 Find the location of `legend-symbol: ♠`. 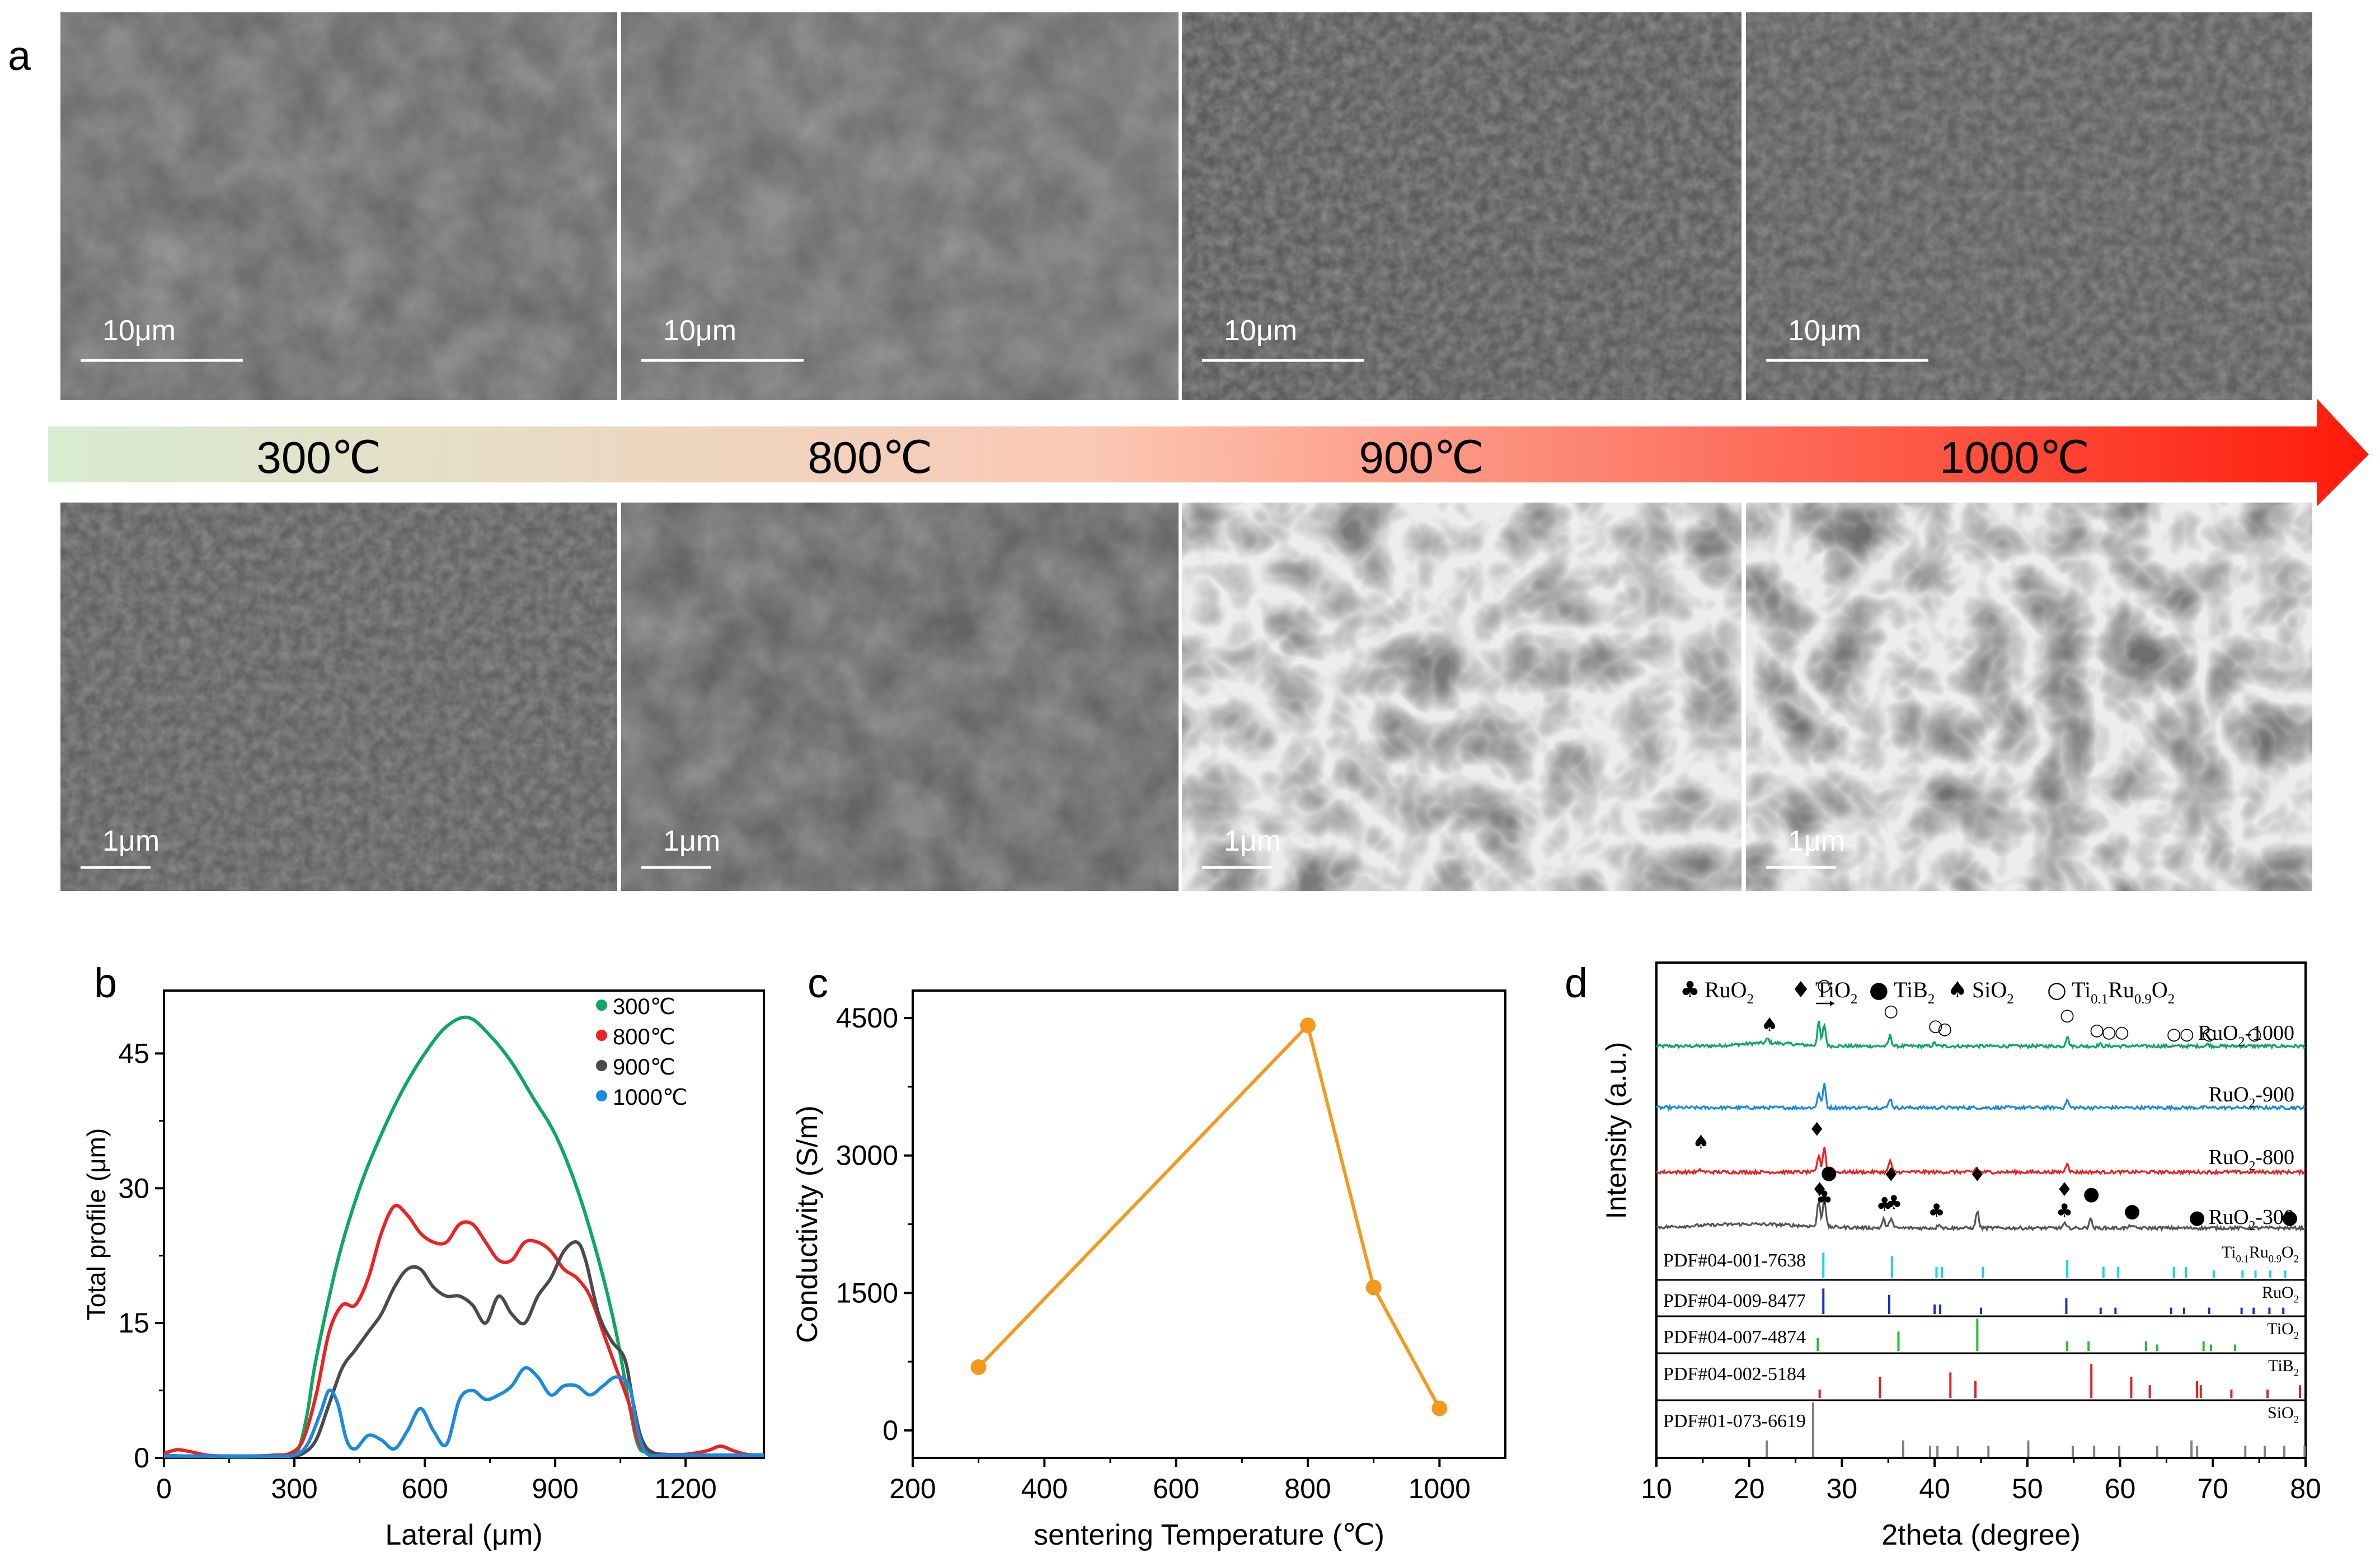

legend-symbol: ♠ is located at coordinates (1958, 990).